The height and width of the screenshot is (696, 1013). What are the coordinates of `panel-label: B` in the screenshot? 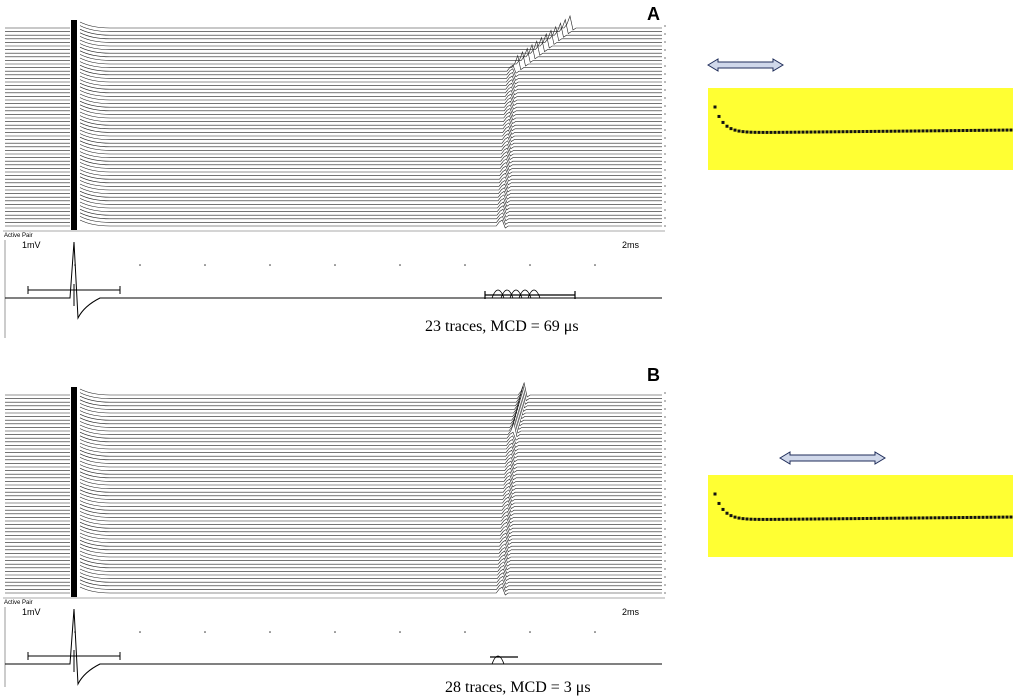 It's located at (653, 375).